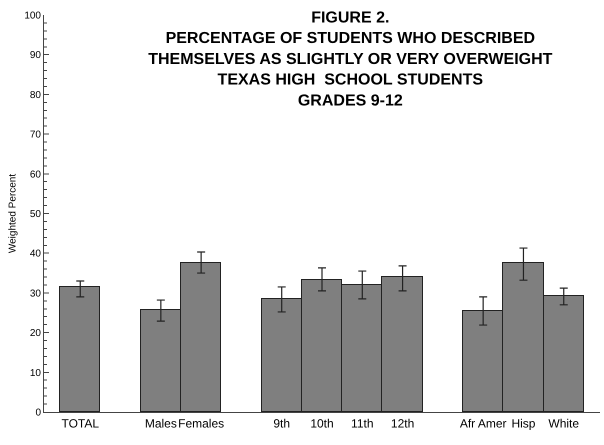  Describe the element at coordinates (36, 334) in the screenshot. I see `y-tick-label: 20` at that location.